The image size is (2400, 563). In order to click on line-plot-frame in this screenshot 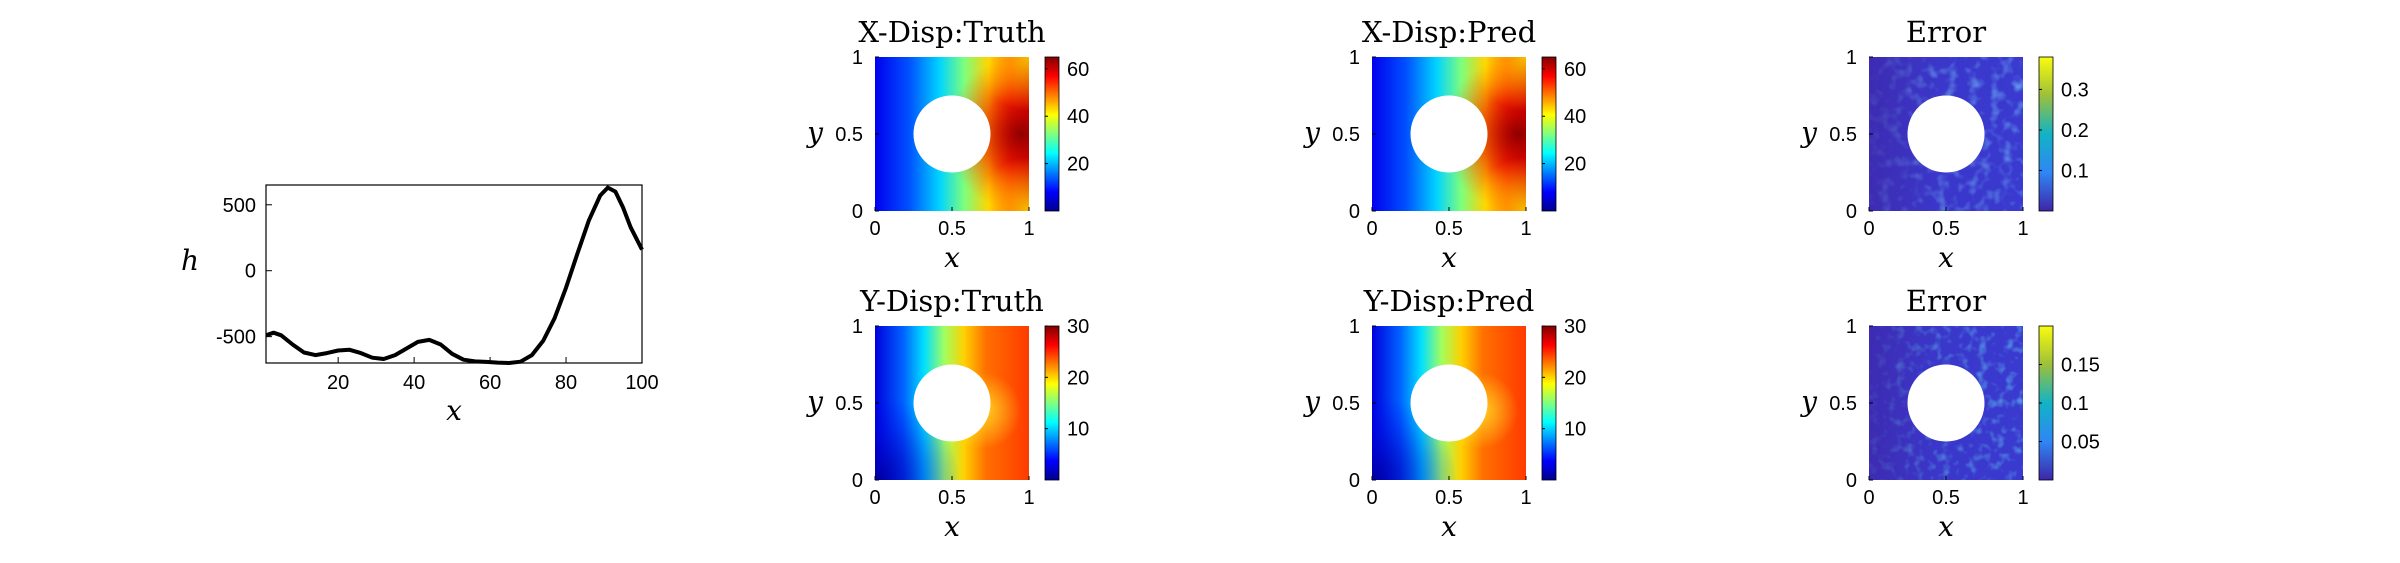, I will do `click(454, 274)`.